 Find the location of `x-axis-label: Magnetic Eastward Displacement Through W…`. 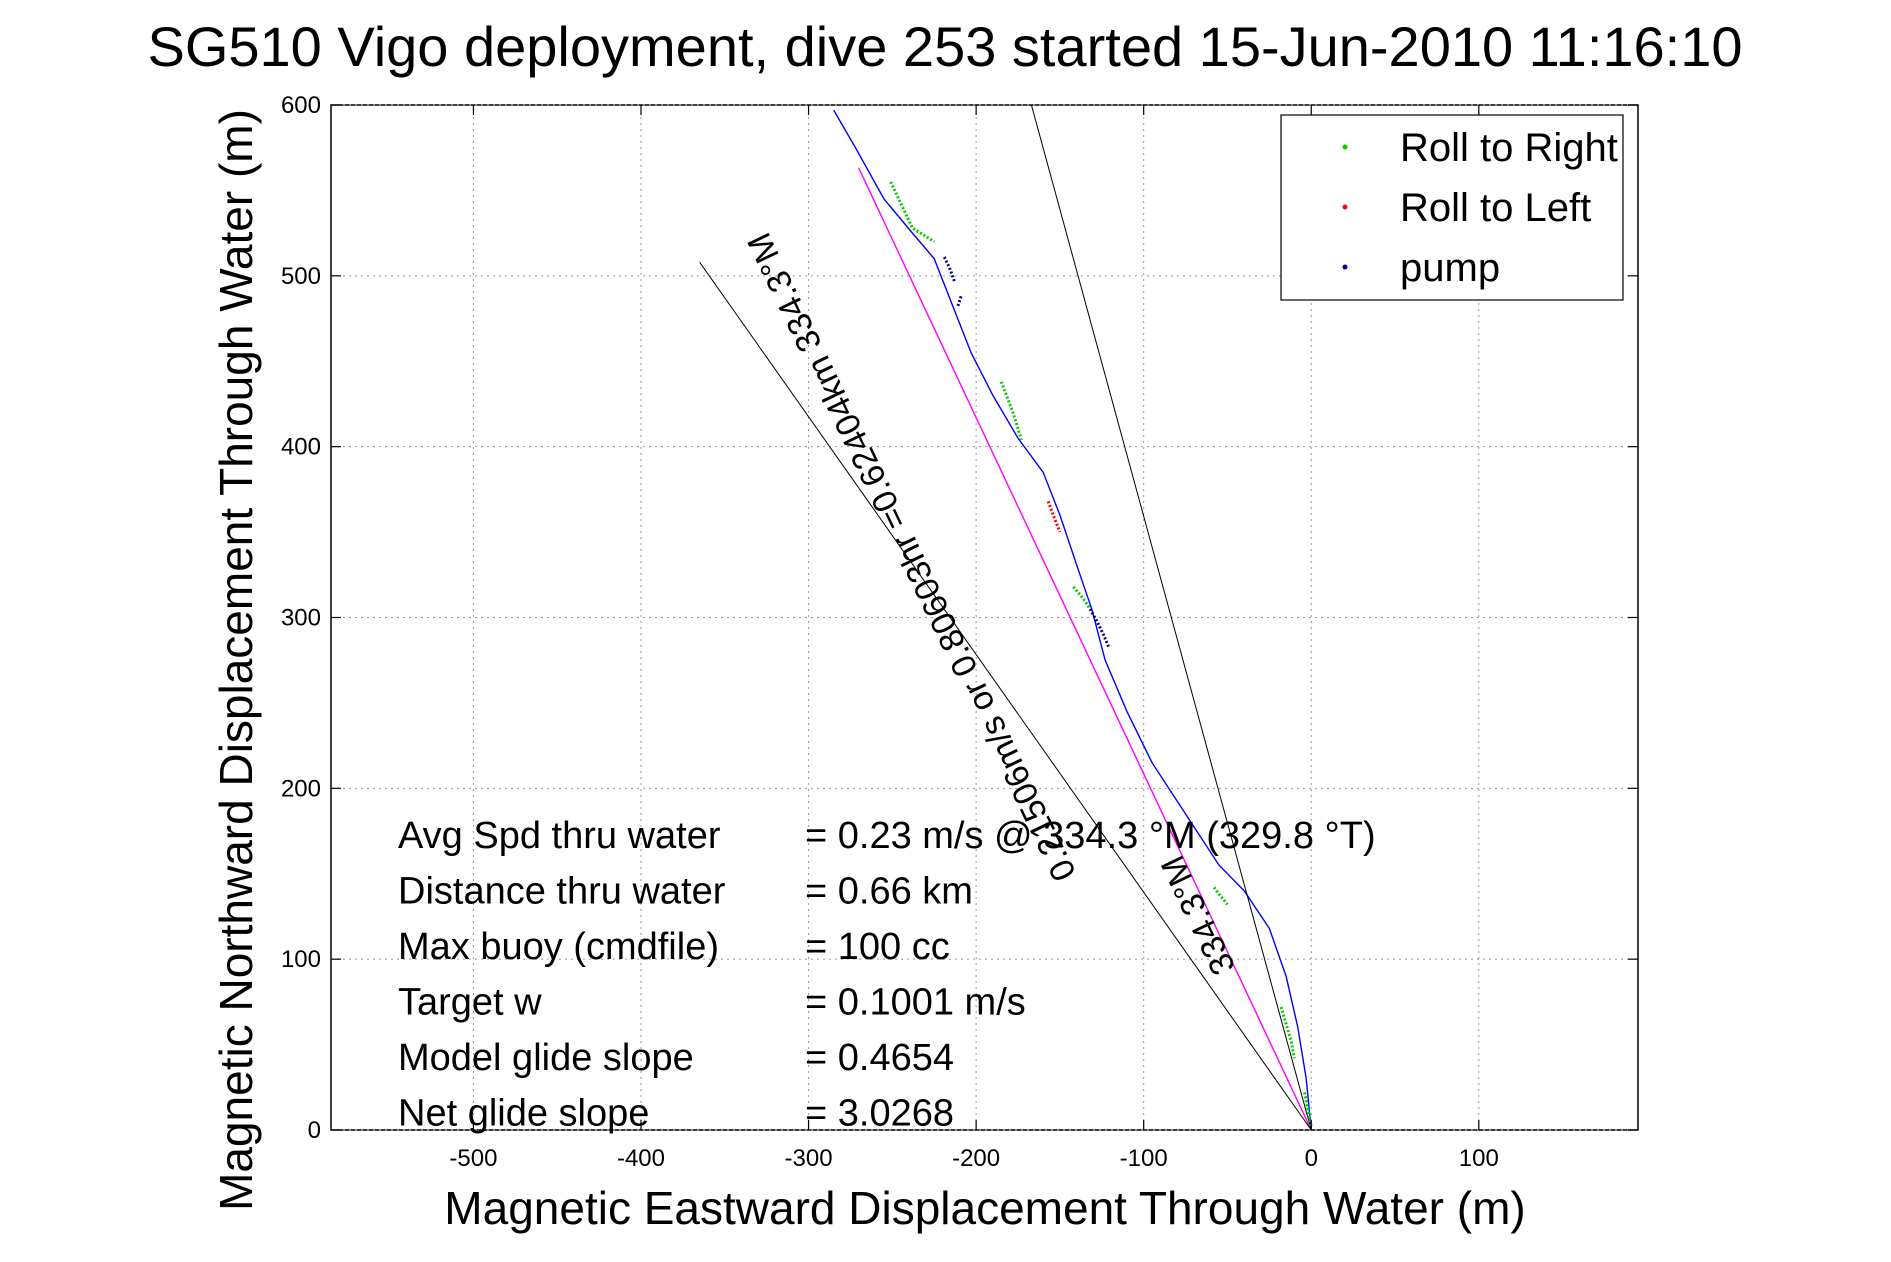

x-axis-label: Magnetic Eastward Displacement Through W… is located at coordinates (984, 1208).